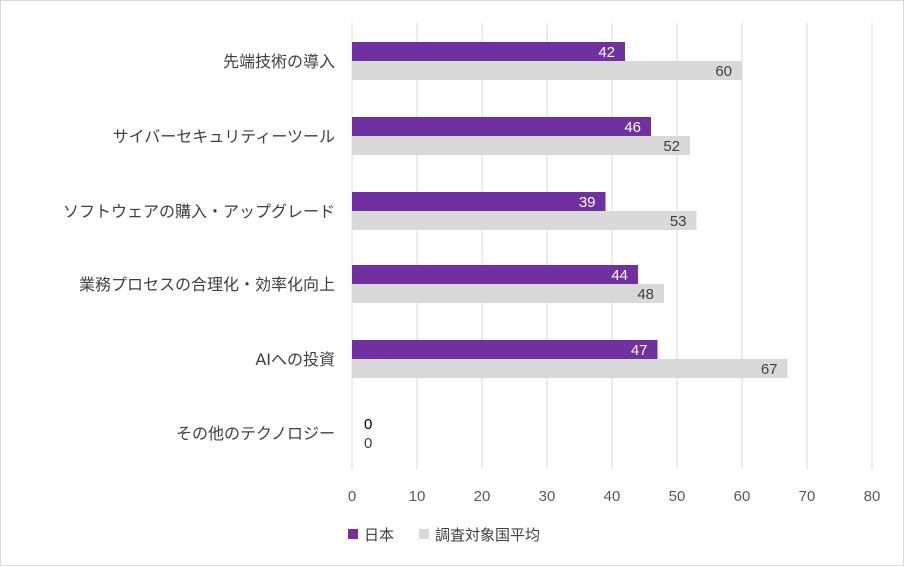 This screenshot has height=567, width=904. What do you see at coordinates (678, 221) in the screenshot?
I see `data-label-average-2: 53` at bounding box center [678, 221].